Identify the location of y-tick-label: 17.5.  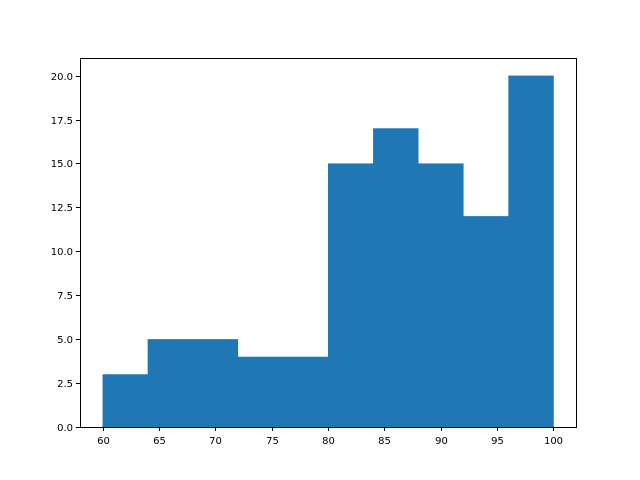
(62, 121).